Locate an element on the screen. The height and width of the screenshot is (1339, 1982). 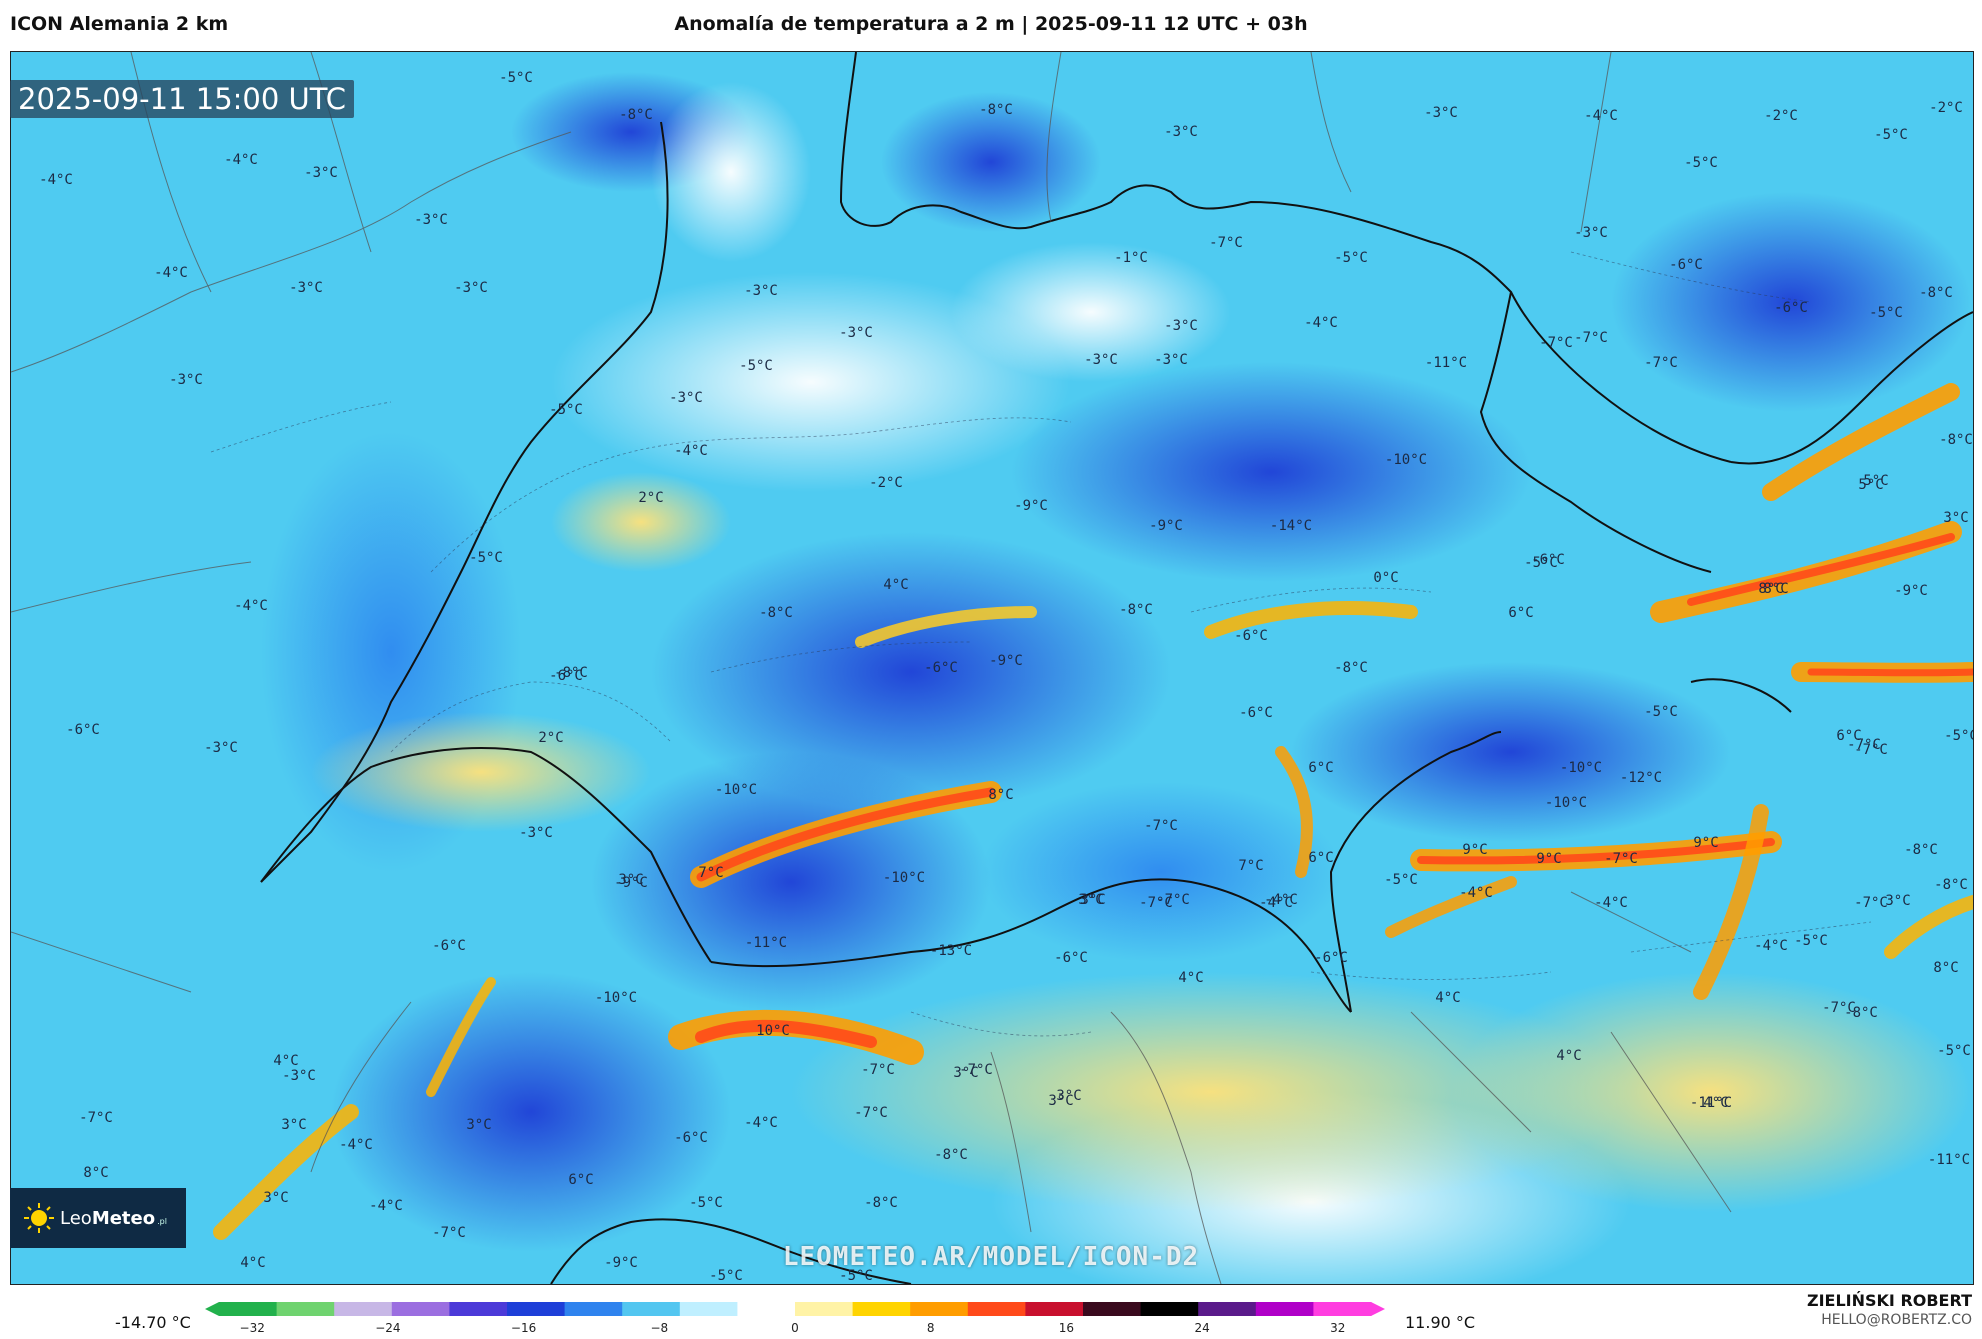
temp-label: -10°C is located at coordinates (1581, 768).